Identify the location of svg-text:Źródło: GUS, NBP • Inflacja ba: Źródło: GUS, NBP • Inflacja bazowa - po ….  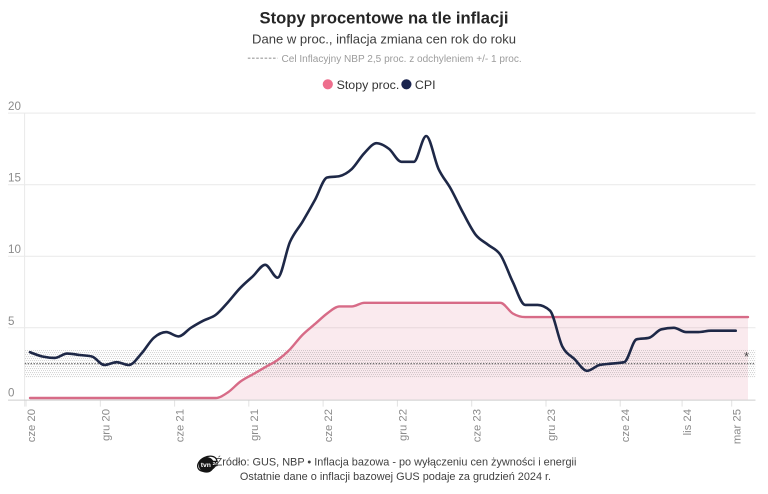
(396, 461).